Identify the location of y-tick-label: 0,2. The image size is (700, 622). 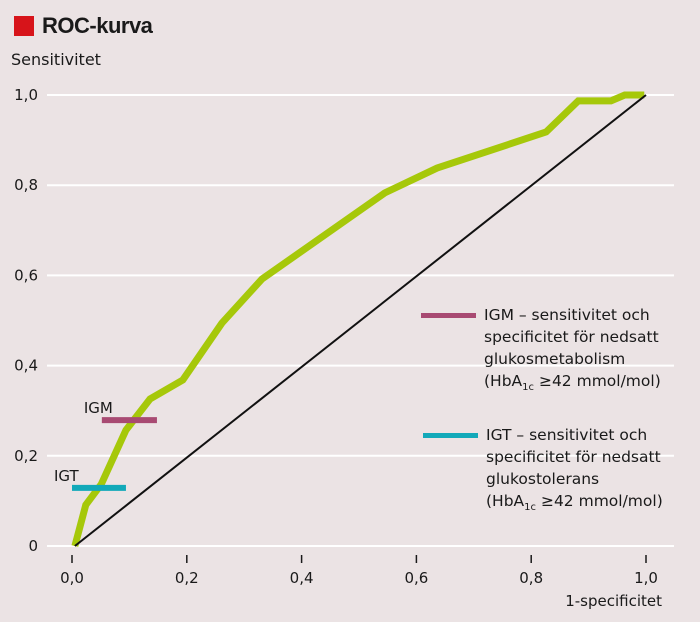
(26, 456).